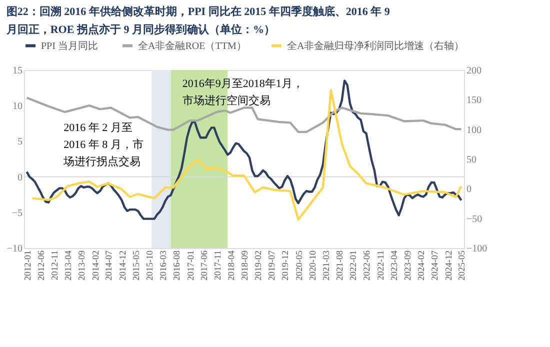  I want to click on y2-tick-label: 150, so click(474, 100).